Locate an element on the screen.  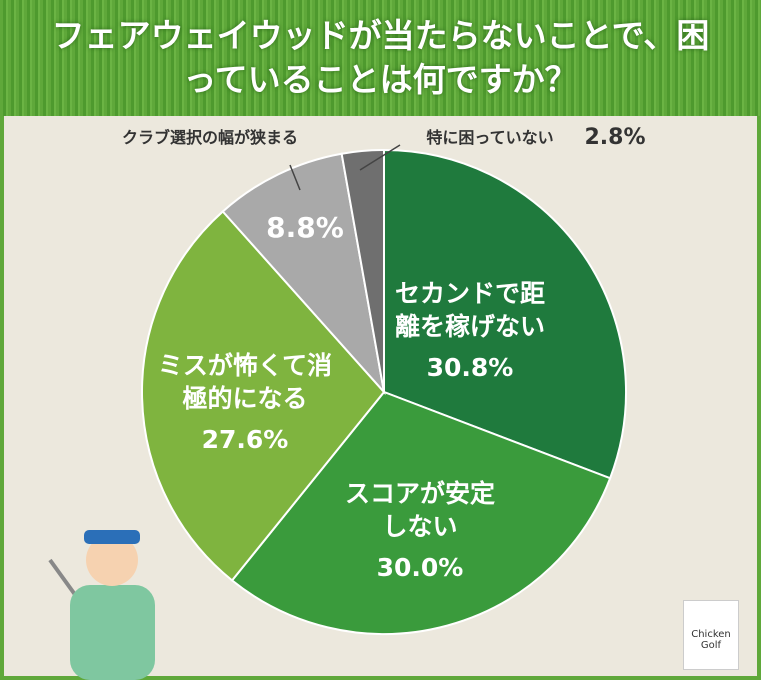
category-label: 特に困っていない is located at coordinates (490, 137).